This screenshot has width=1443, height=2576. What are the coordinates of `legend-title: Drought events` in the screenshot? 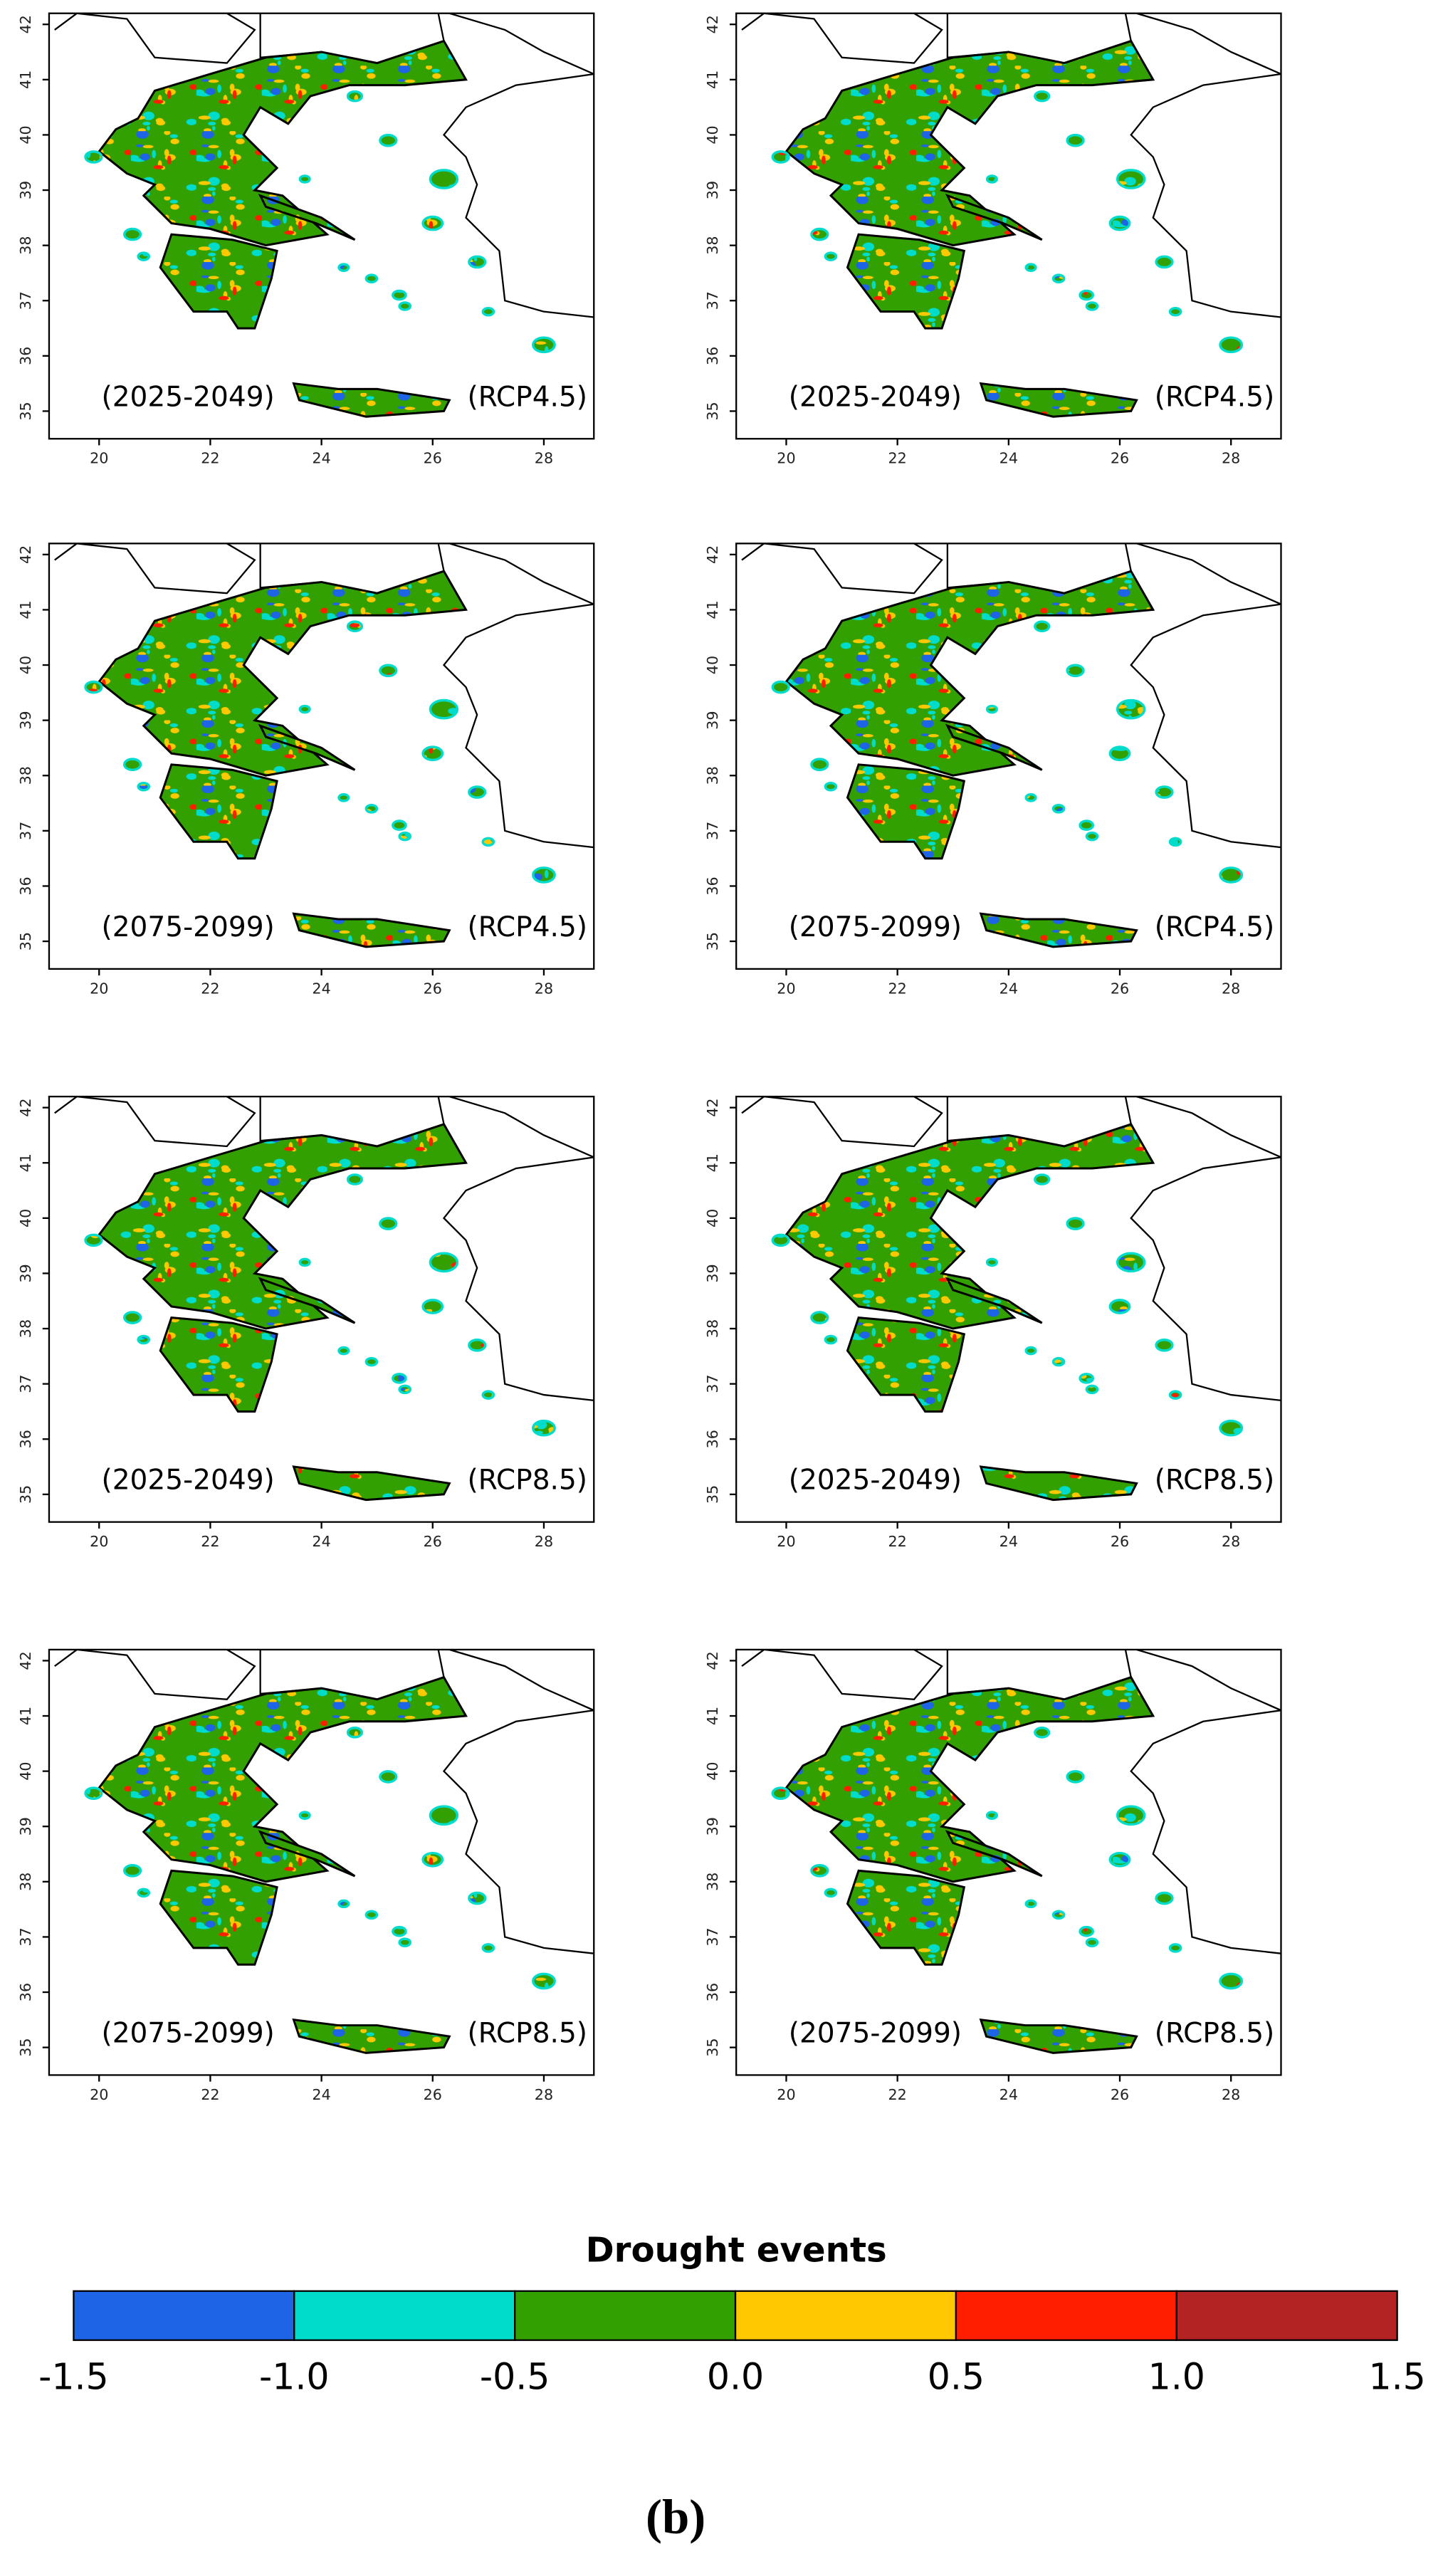 It's located at (736, 2250).